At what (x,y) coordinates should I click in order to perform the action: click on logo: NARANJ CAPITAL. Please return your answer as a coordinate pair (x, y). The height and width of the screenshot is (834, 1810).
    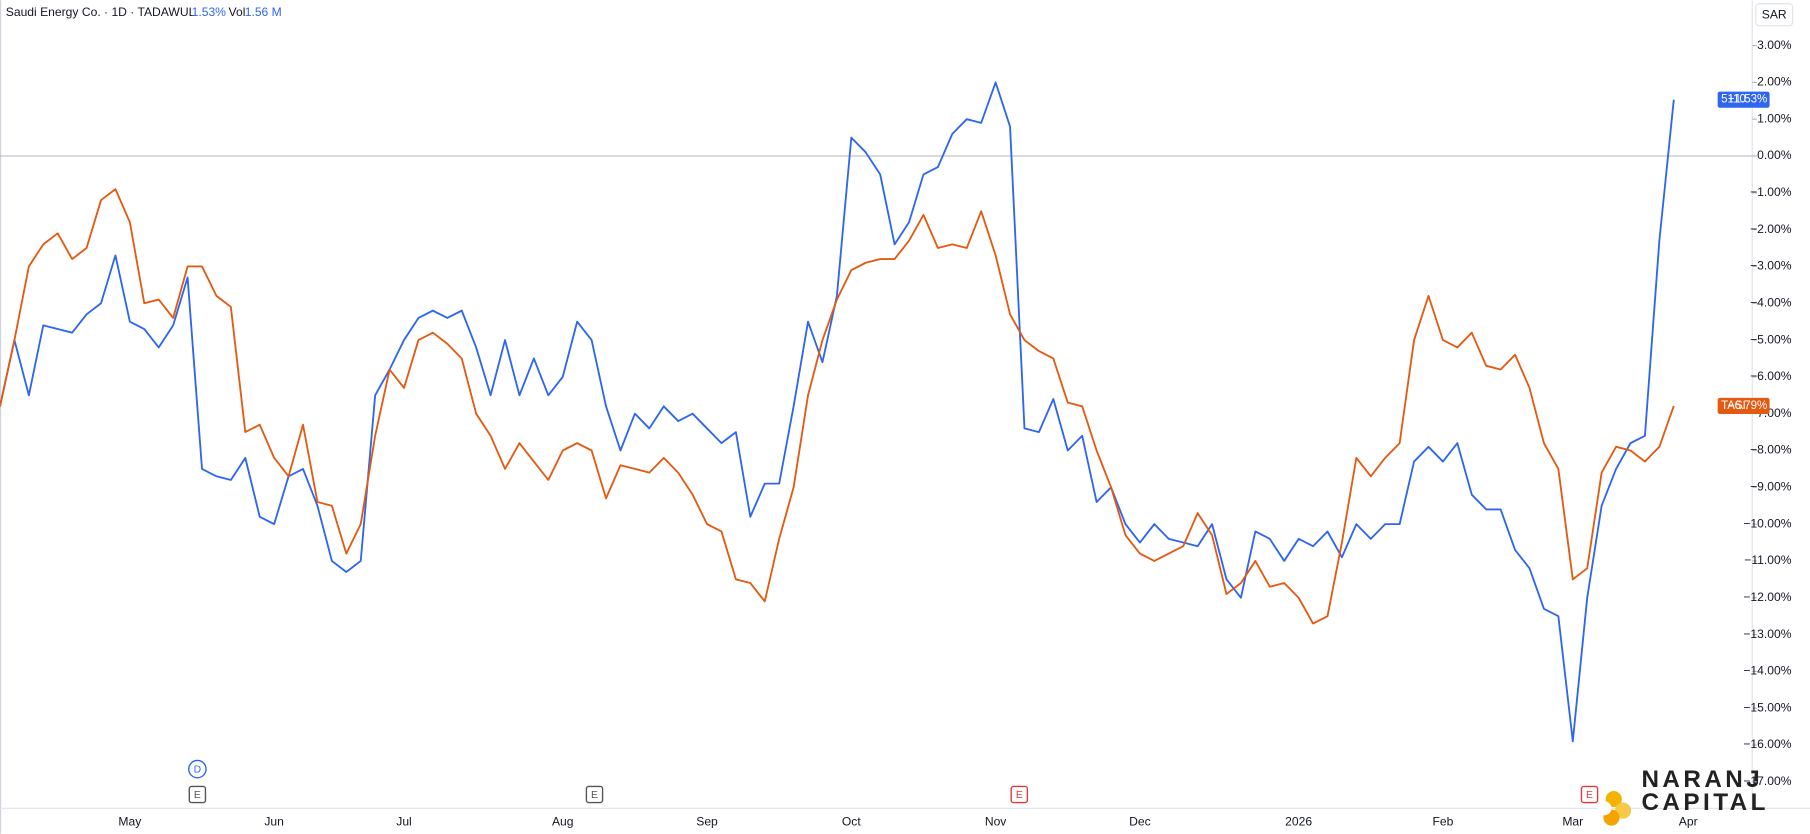
    Looking at the image, I should click on (1682, 796).